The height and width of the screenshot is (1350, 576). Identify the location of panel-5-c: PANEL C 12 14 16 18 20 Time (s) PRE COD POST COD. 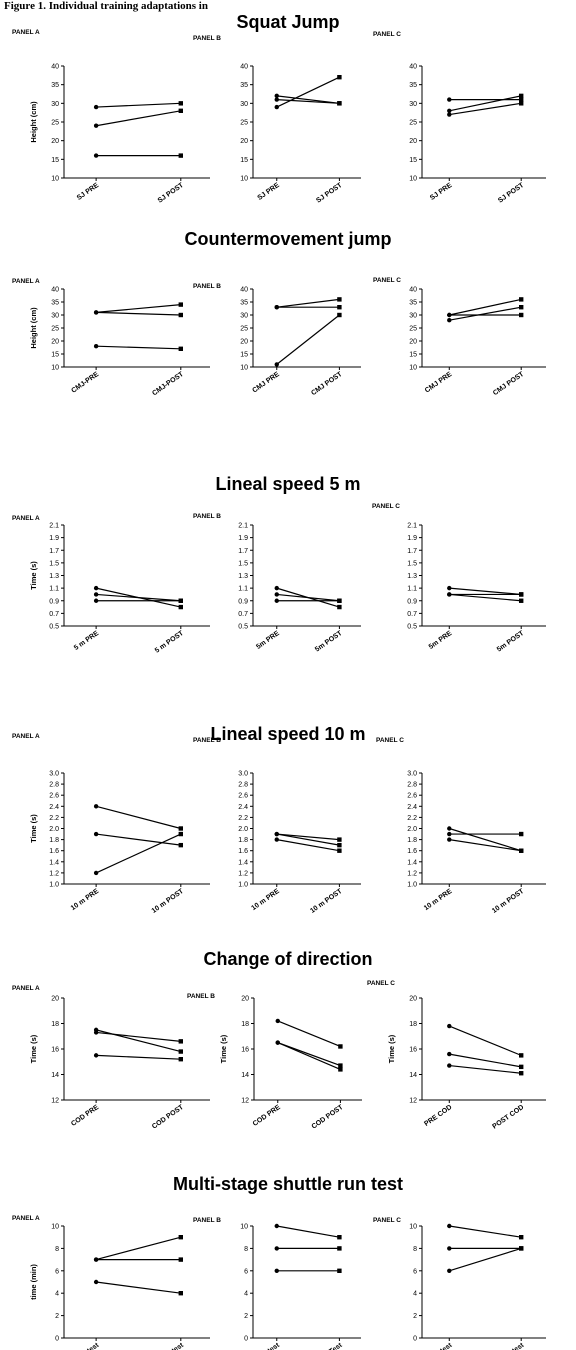
(456, 1055).